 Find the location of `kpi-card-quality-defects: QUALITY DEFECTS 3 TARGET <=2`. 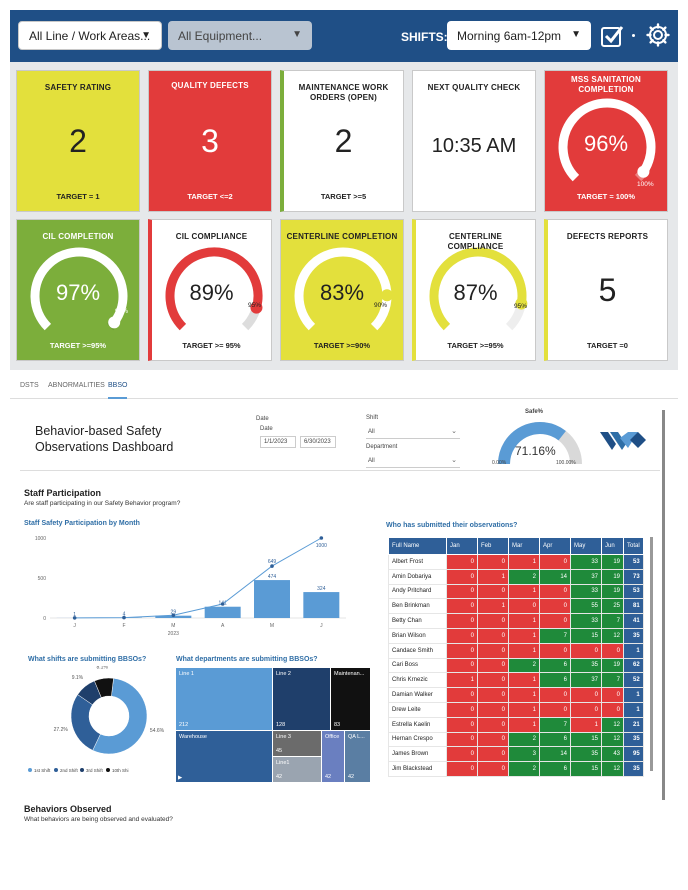

kpi-card-quality-defects: QUALITY DEFECTS 3 TARGET <=2 is located at coordinates (210, 141).